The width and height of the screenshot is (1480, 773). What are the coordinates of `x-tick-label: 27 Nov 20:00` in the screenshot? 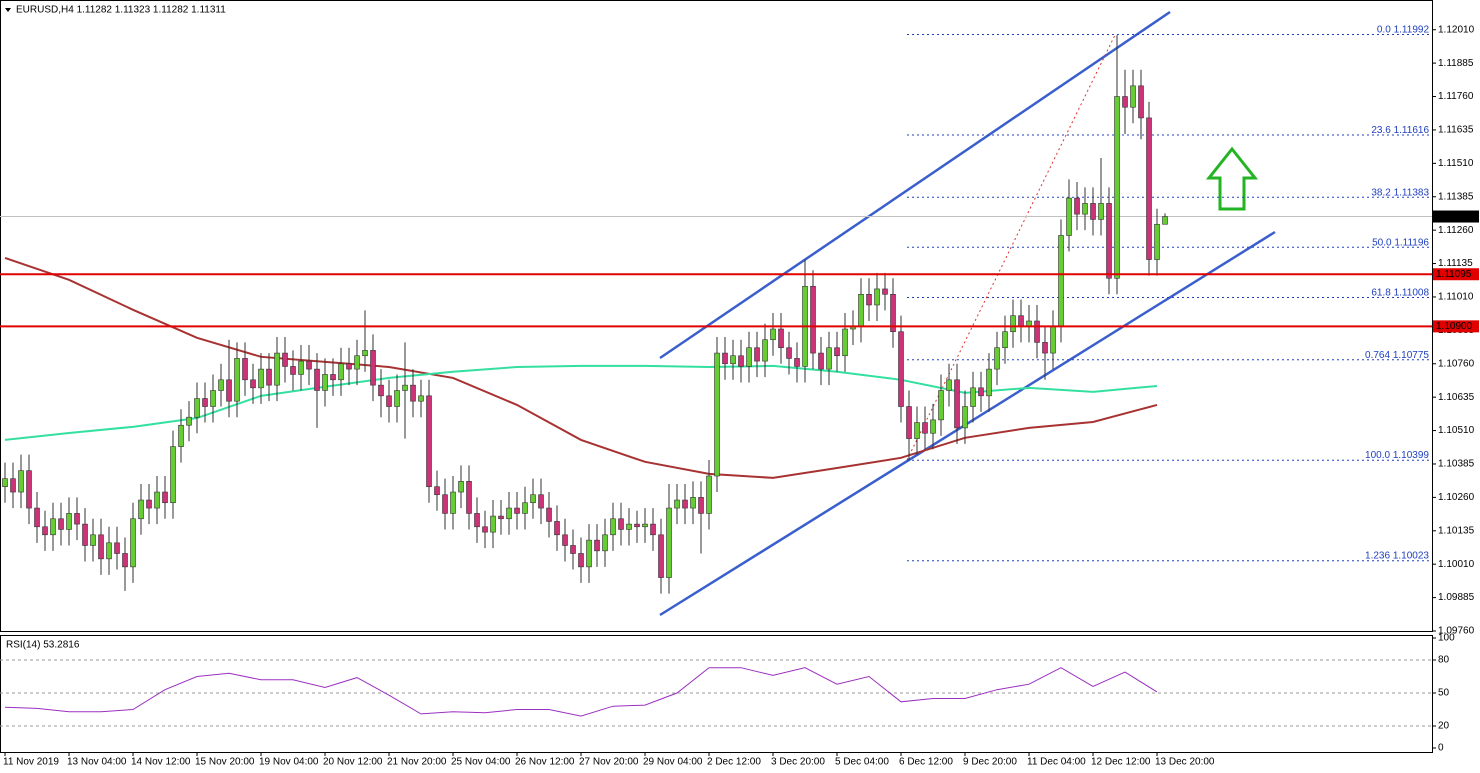 It's located at (609, 762).